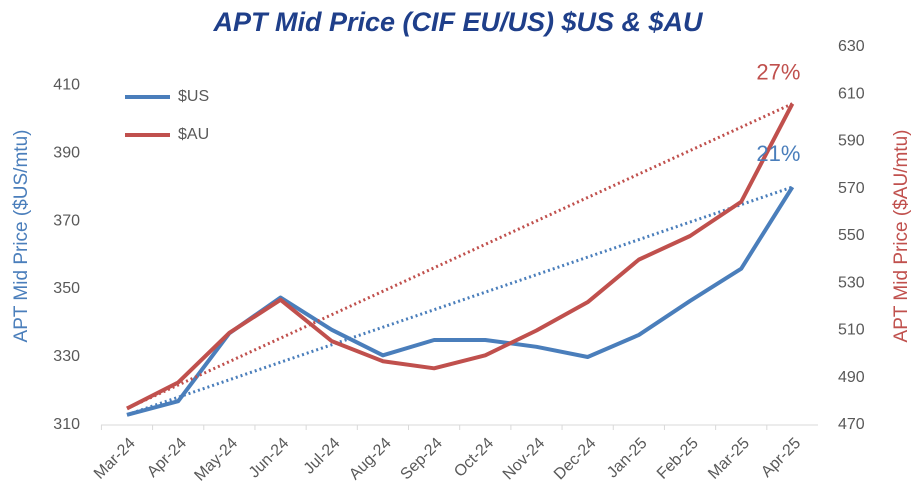  Describe the element at coordinates (193, 96) in the screenshot. I see `legend-label: $US` at that location.